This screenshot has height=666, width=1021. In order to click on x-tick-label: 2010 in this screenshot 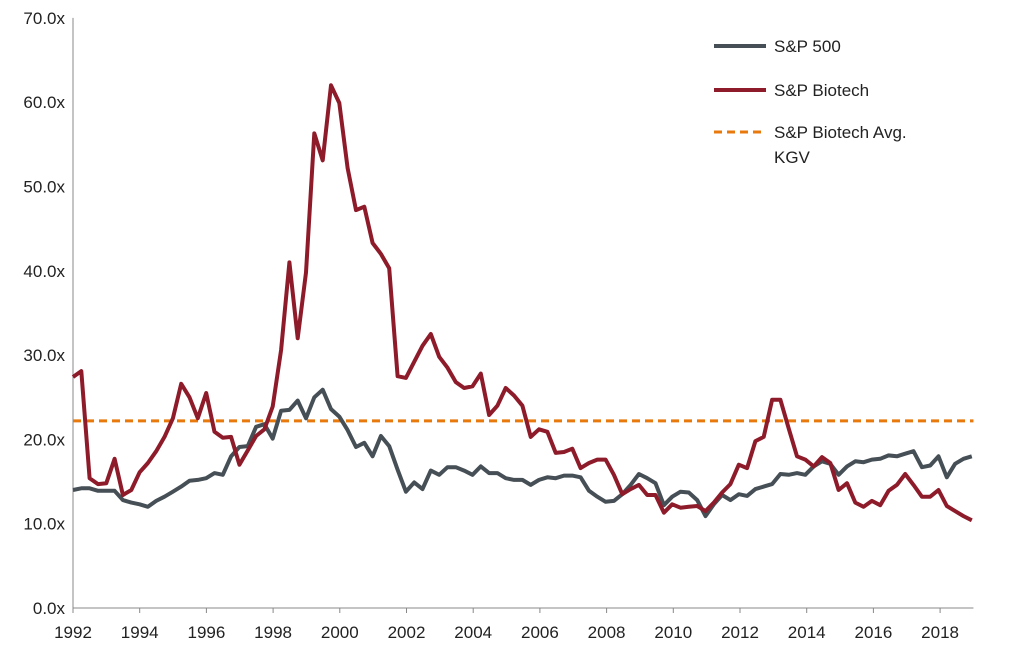, I will do `click(673, 632)`.